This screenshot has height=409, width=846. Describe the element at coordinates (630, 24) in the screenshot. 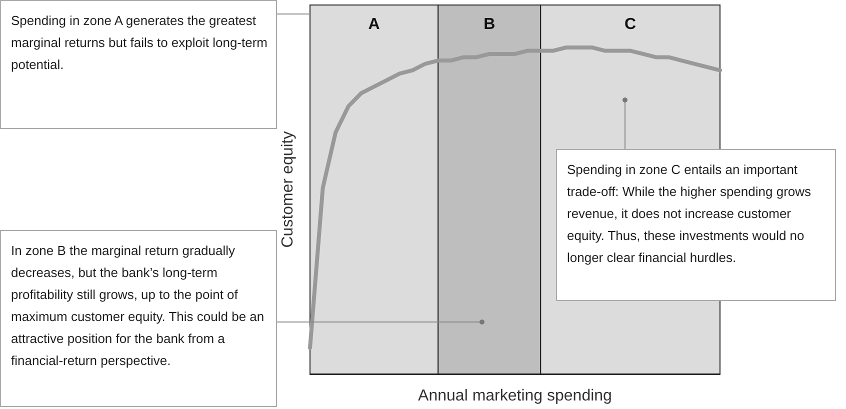

I see `text: C` at that location.